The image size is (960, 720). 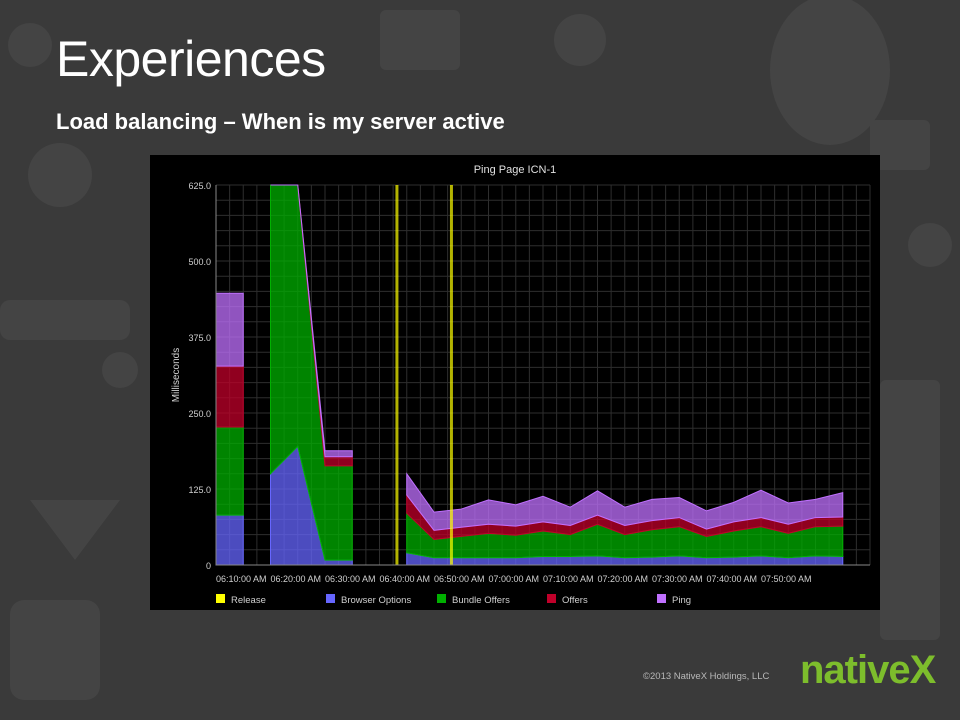 What do you see at coordinates (677, 579) in the screenshot?
I see `x-tick-label: 07:30:00 AM` at bounding box center [677, 579].